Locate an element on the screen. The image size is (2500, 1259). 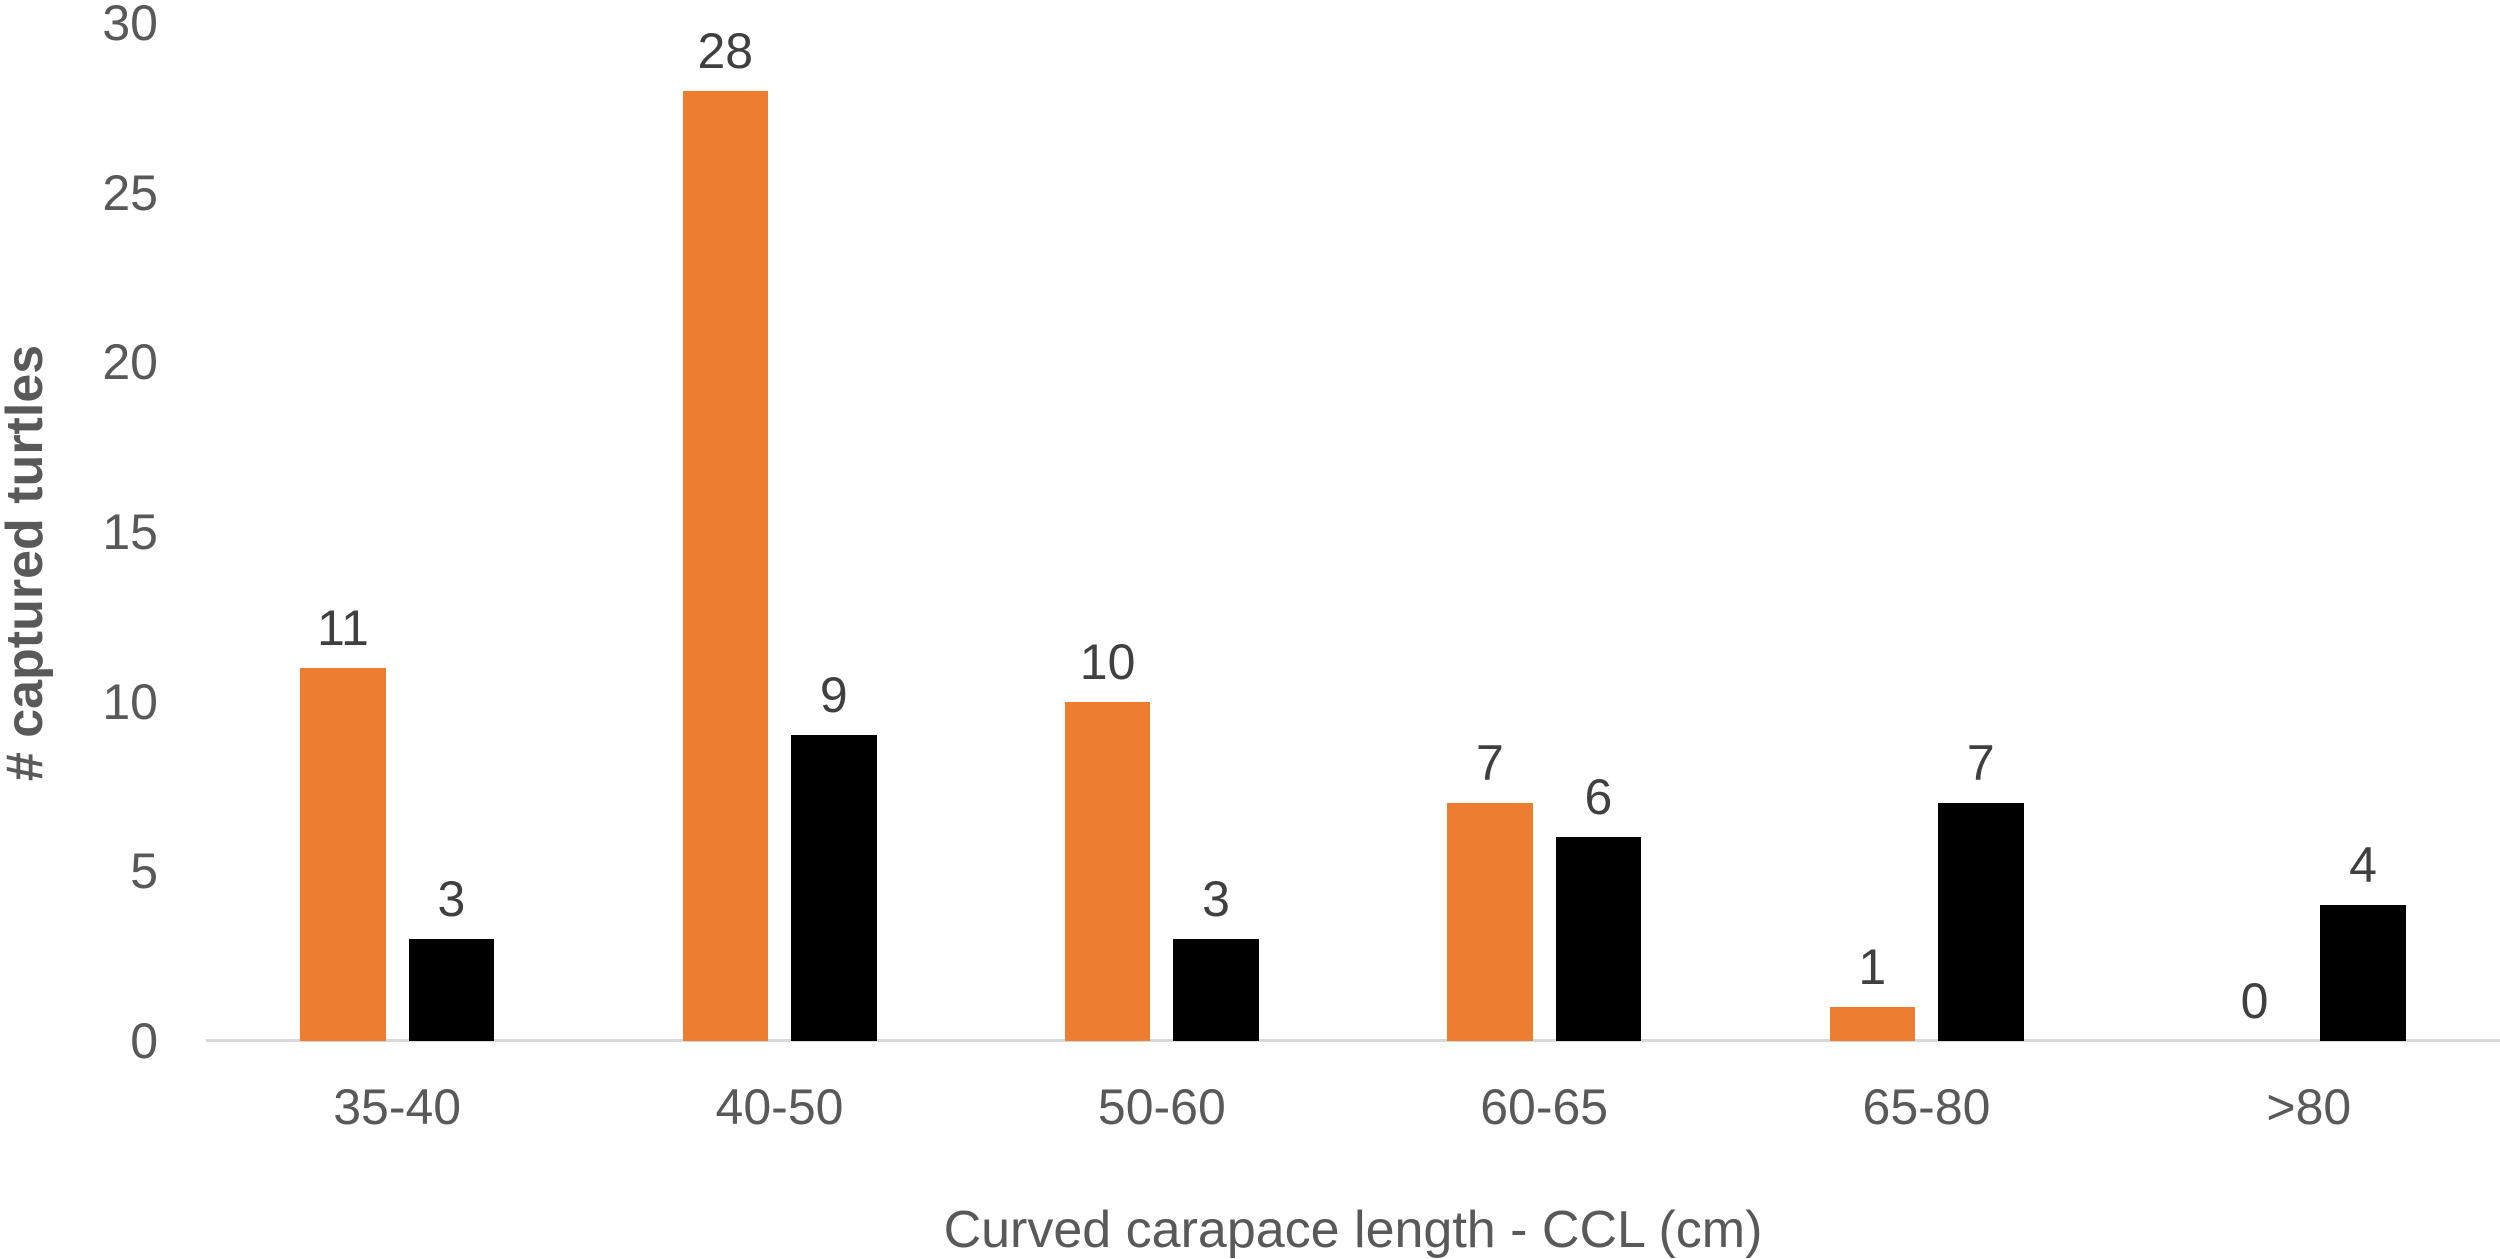
x-axis-line is located at coordinates (1353, 1040).